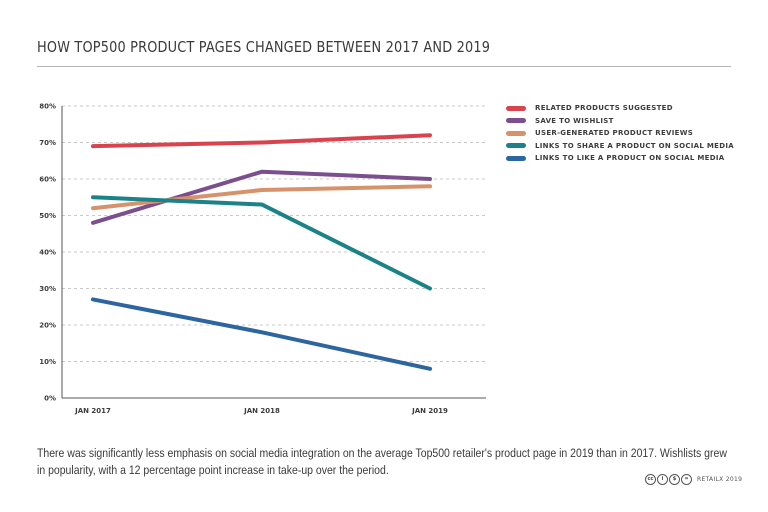 This screenshot has height=512, width=768. Describe the element at coordinates (47, 180) in the screenshot. I see `y-tick-label: 60%` at that location.